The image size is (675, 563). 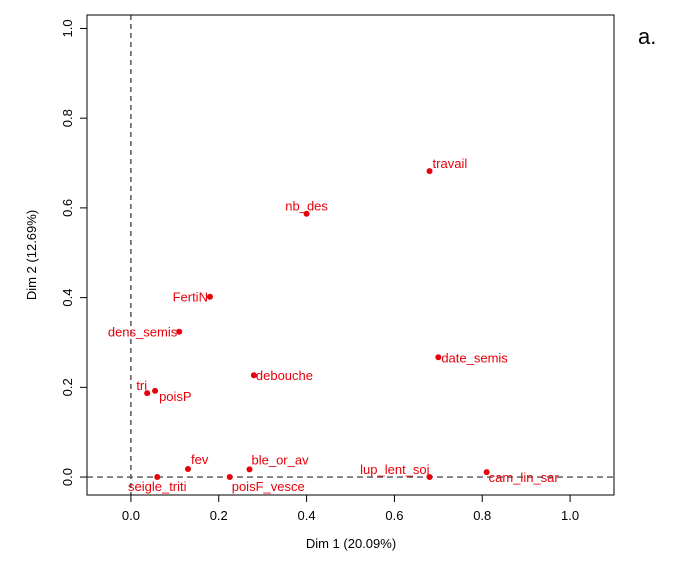 What do you see at coordinates (268, 486) in the screenshot?
I see `point-label: poisF_vesce` at bounding box center [268, 486].